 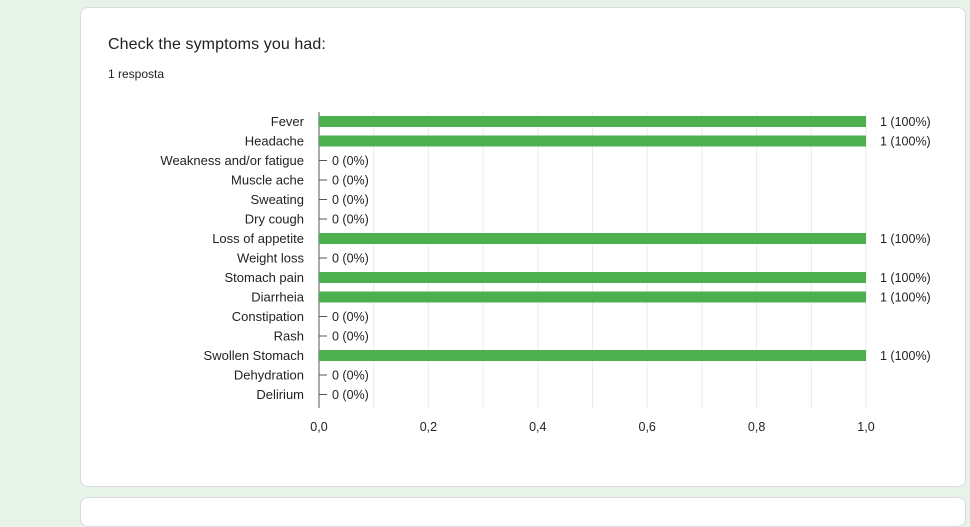 What do you see at coordinates (268, 316) in the screenshot?
I see `category-label: Constipation` at bounding box center [268, 316].